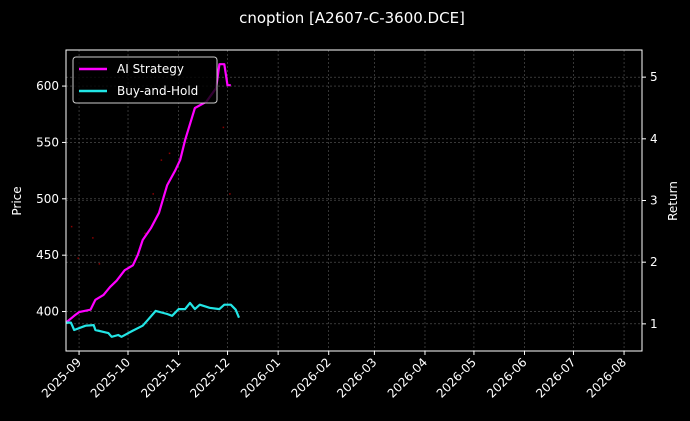 This screenshot has height=421, width=690. I want to click on right-tick-label: 5, so click(654, 77).